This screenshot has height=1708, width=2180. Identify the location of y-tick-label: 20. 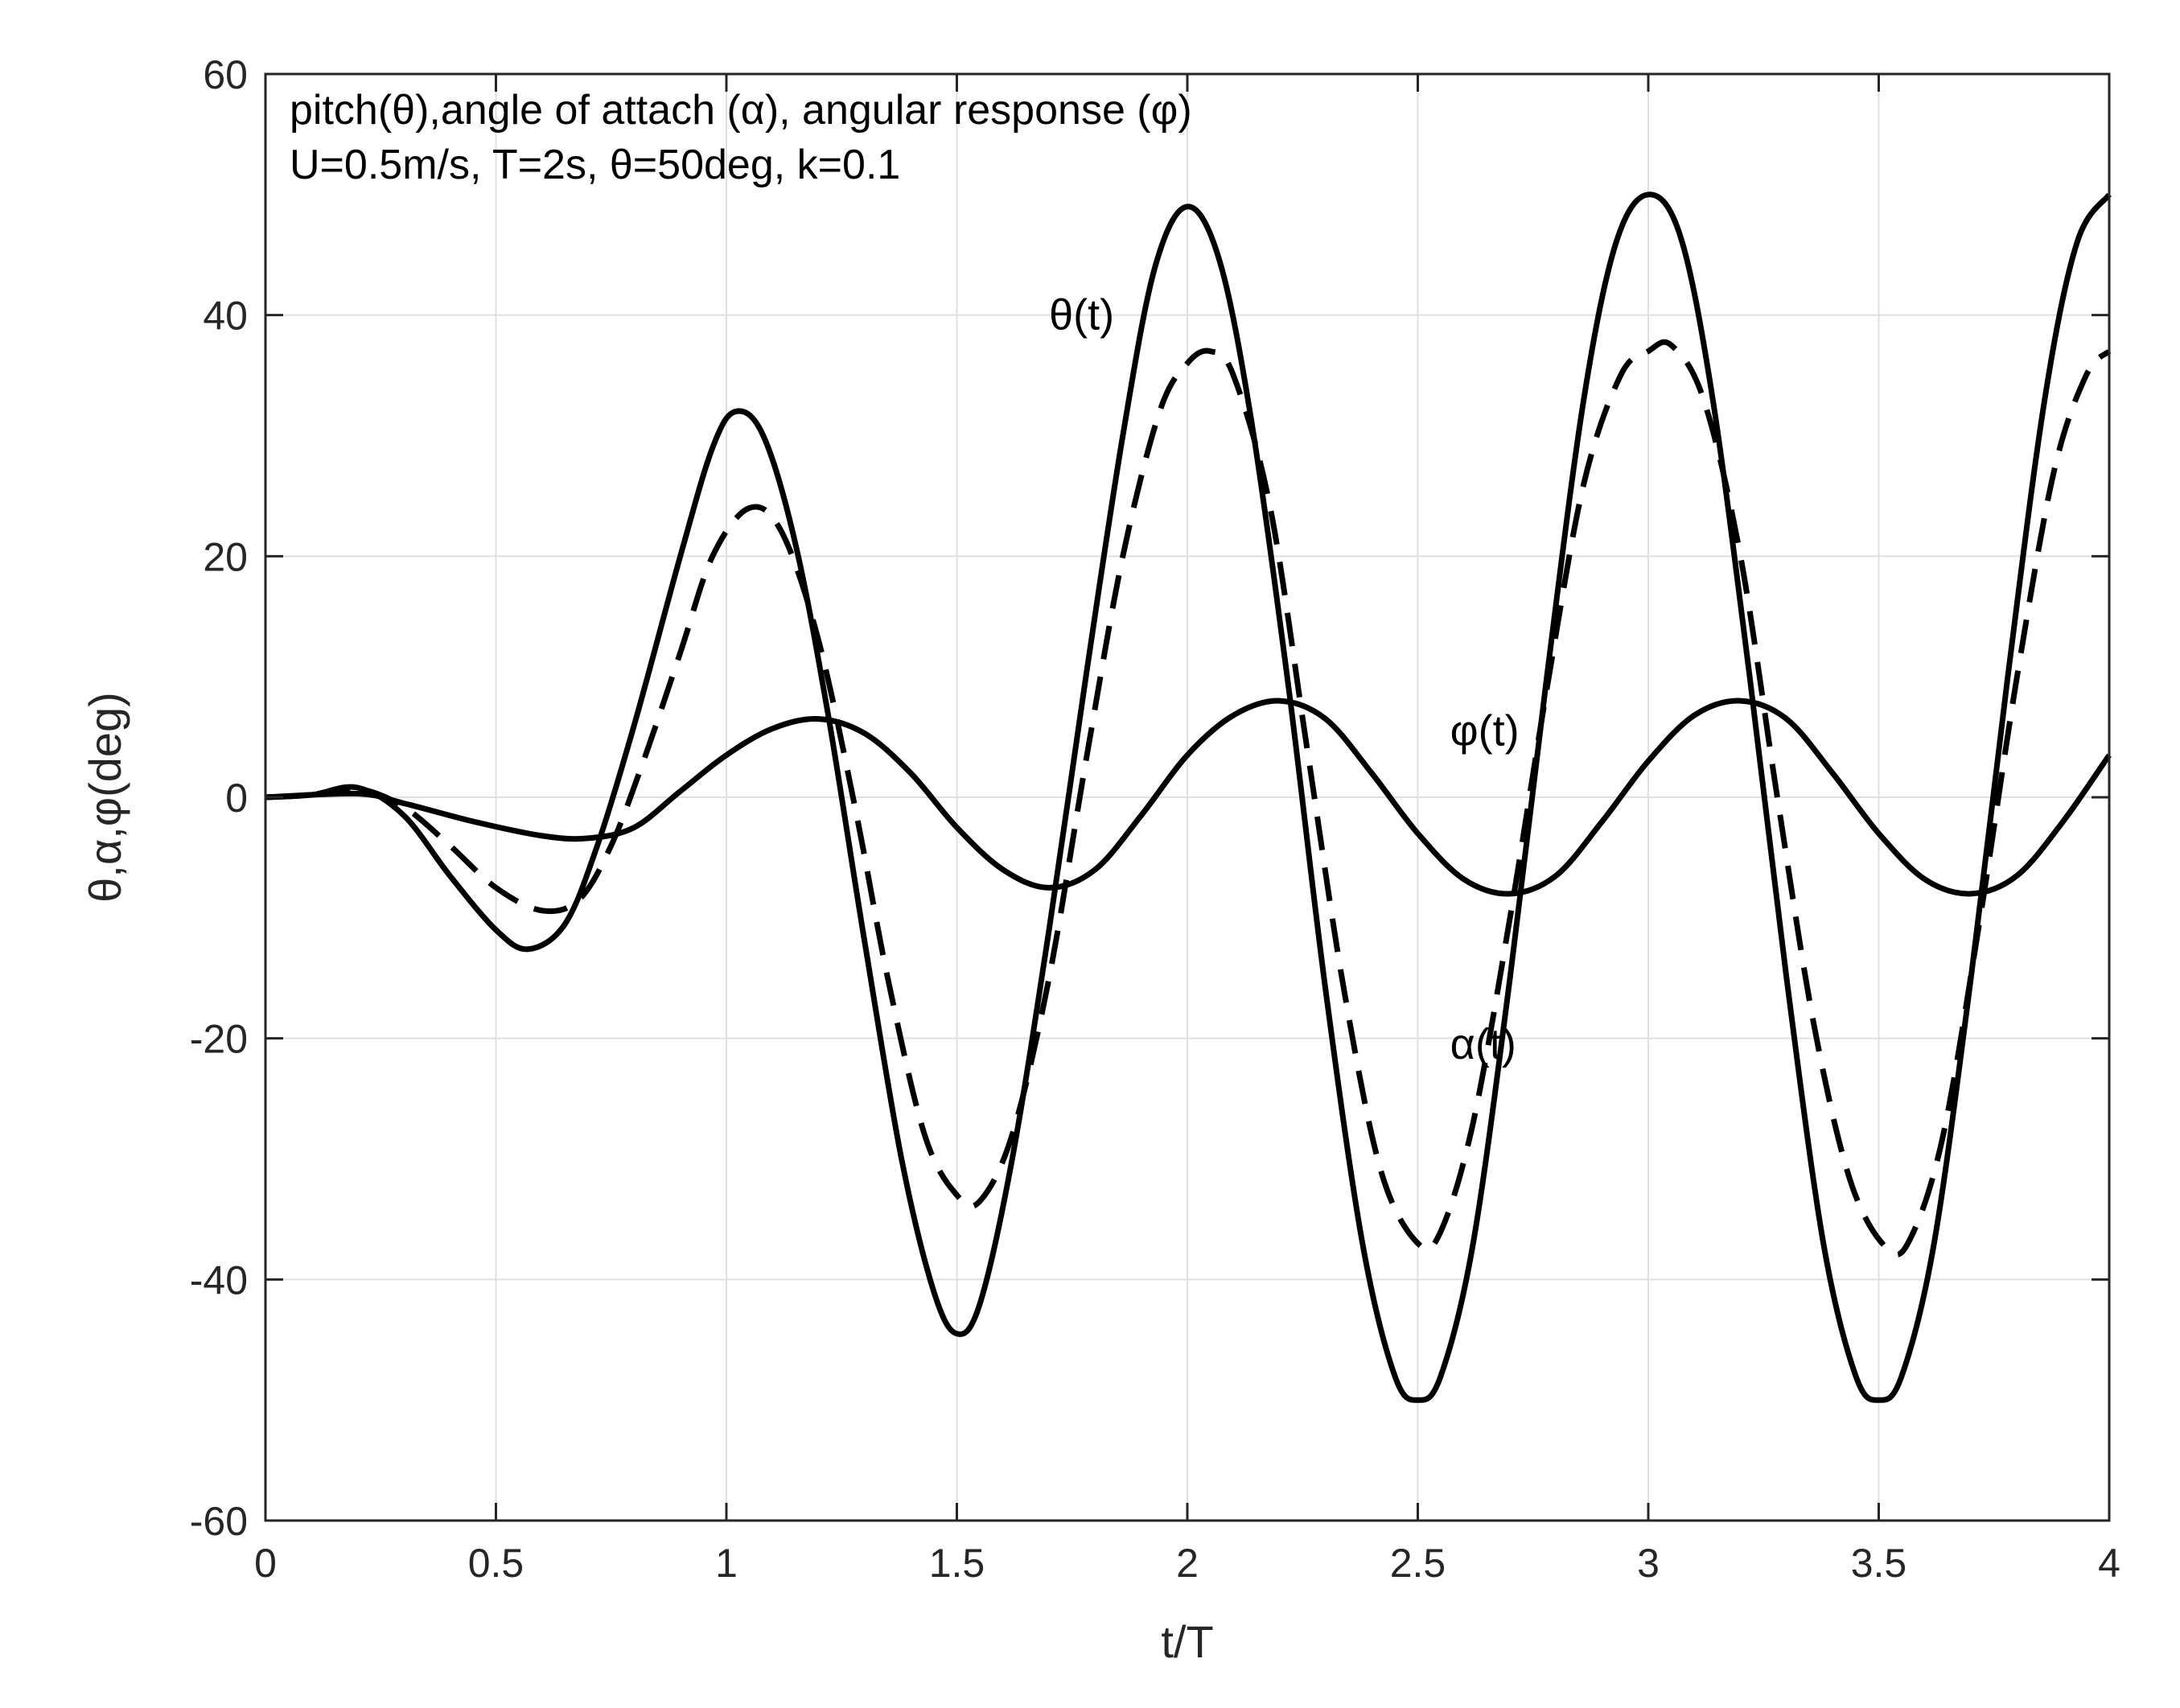
(225, 556).